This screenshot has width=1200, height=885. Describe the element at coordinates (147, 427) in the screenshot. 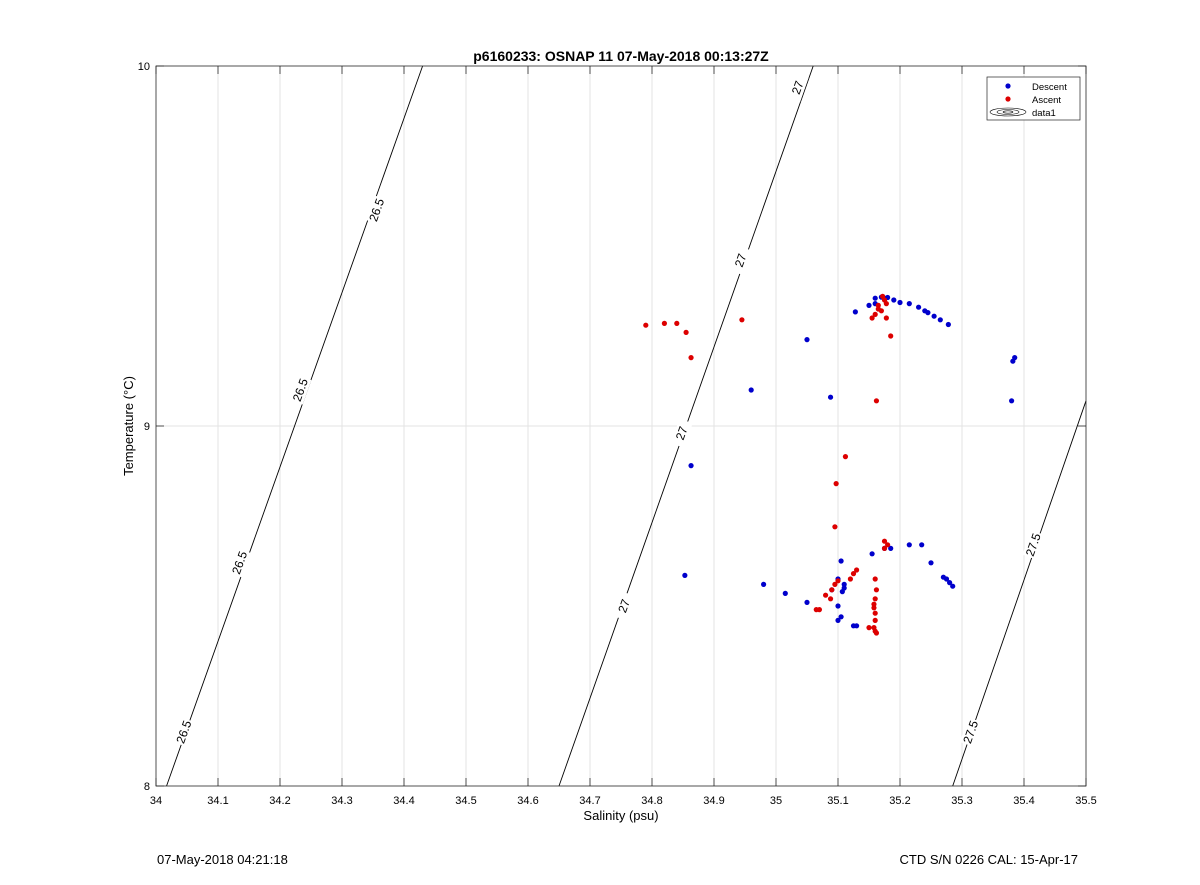

I see `y-tick-label: 9` at that location.